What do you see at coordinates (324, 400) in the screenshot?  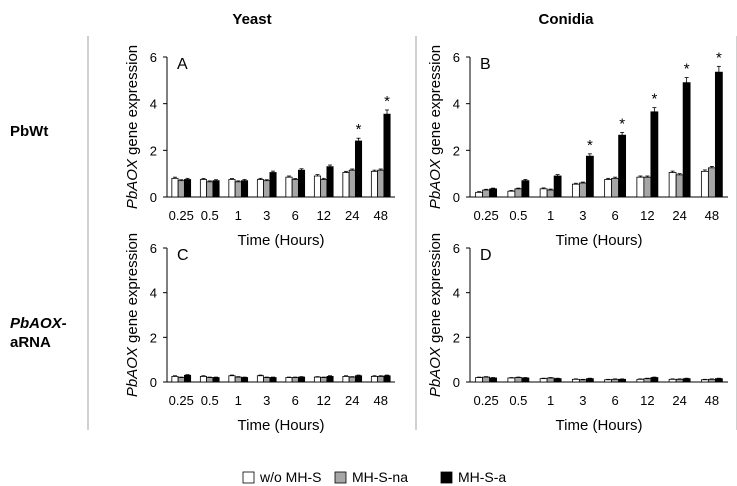 I see `x-tick-label: 12` at bounding box center [324, 400].